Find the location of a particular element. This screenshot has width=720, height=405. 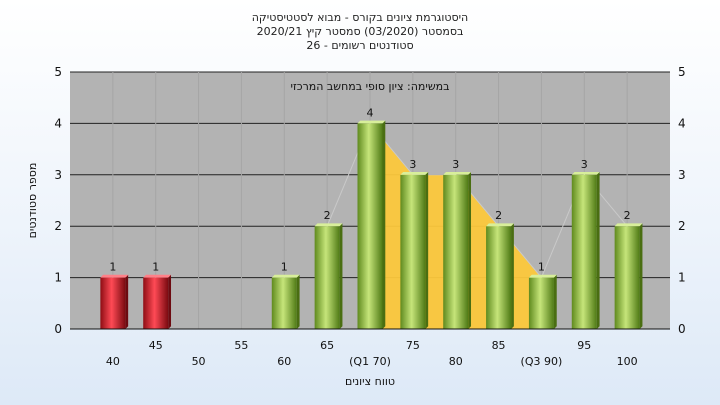

value-label-90: 1 is located at coordinates (541, 267).